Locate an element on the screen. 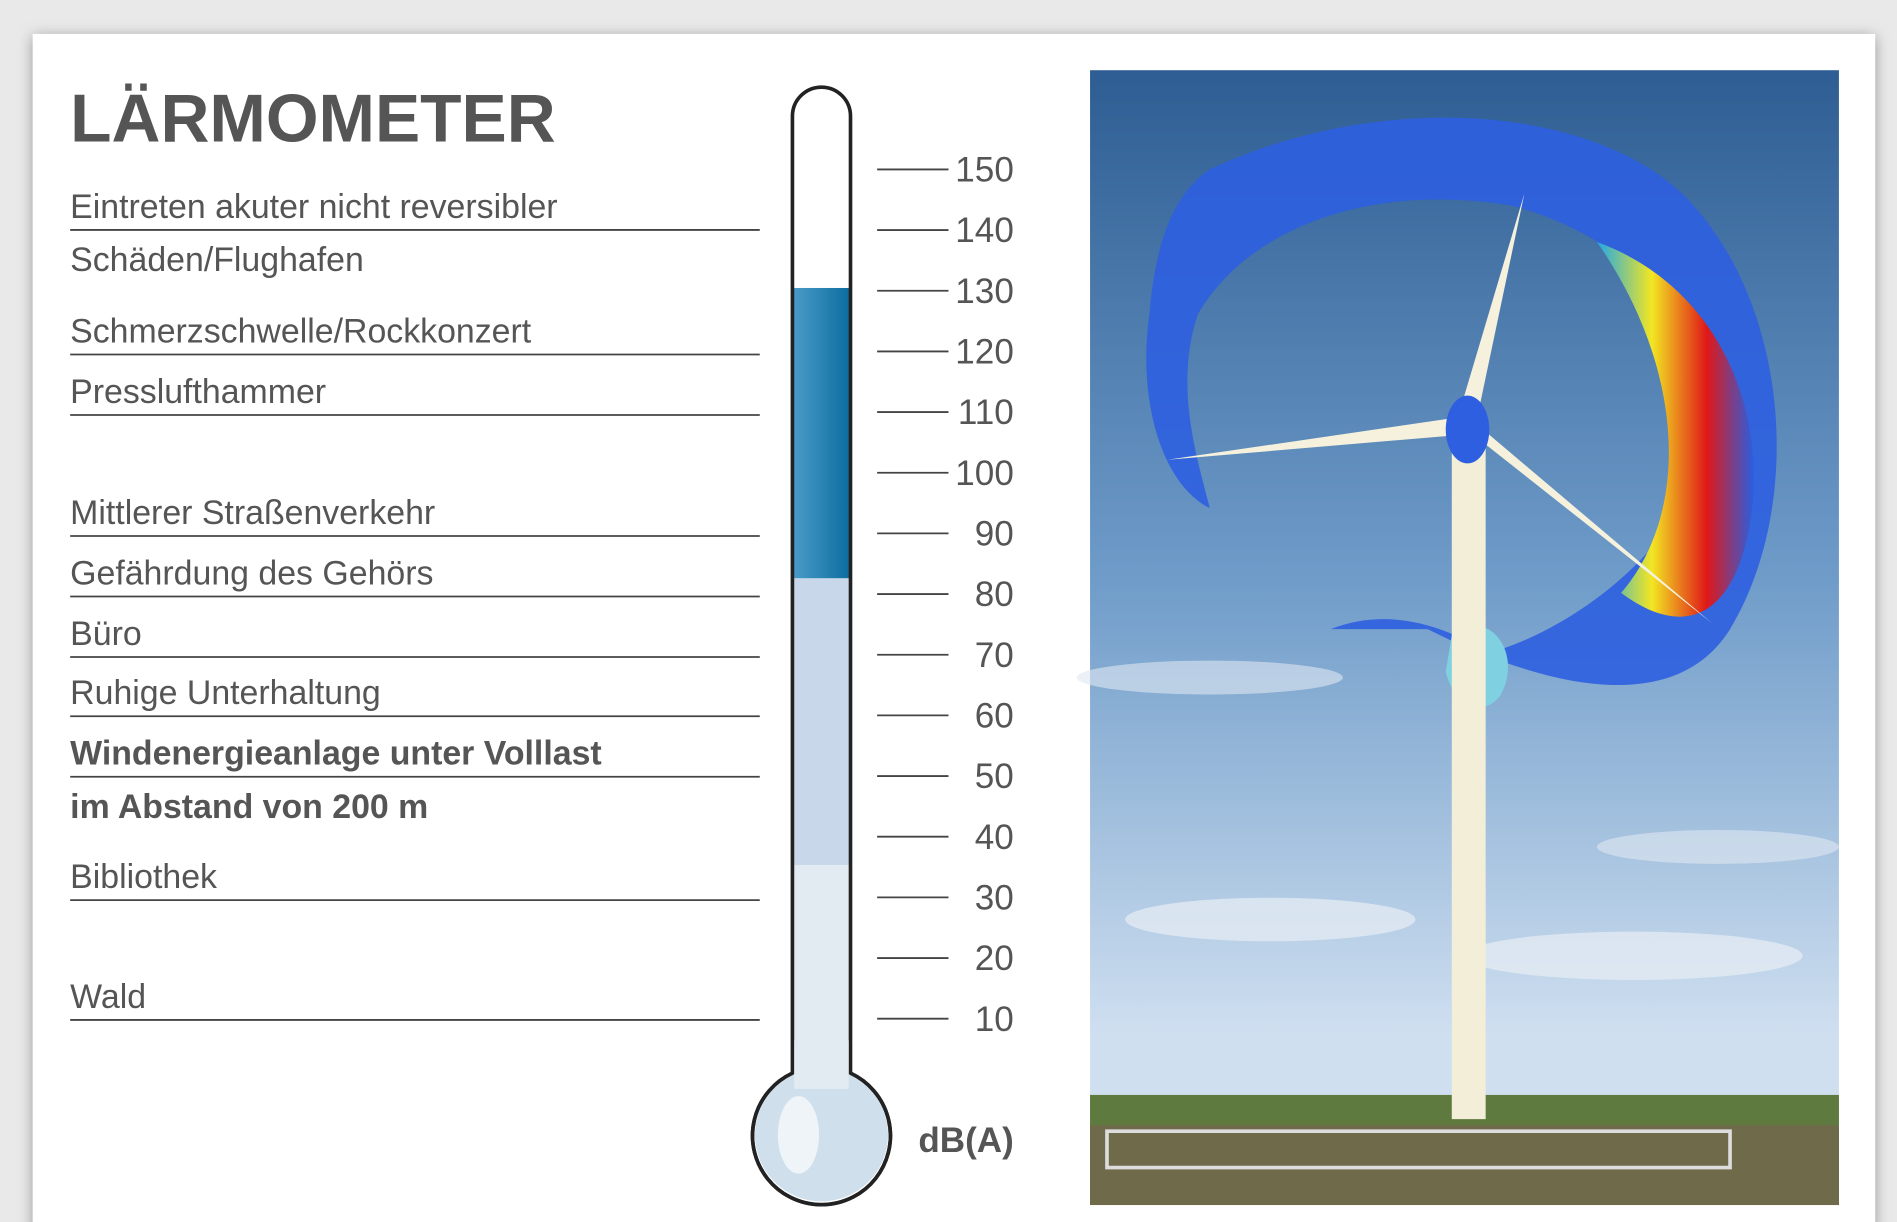 This screenshot has height=1222, width=1897. tick-label: 10 is located at coordinates (994, 1019).